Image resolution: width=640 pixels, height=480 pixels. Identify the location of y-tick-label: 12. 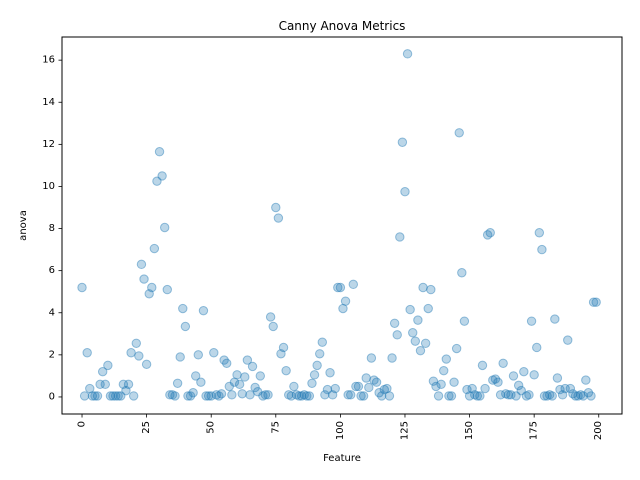
(48, 144).